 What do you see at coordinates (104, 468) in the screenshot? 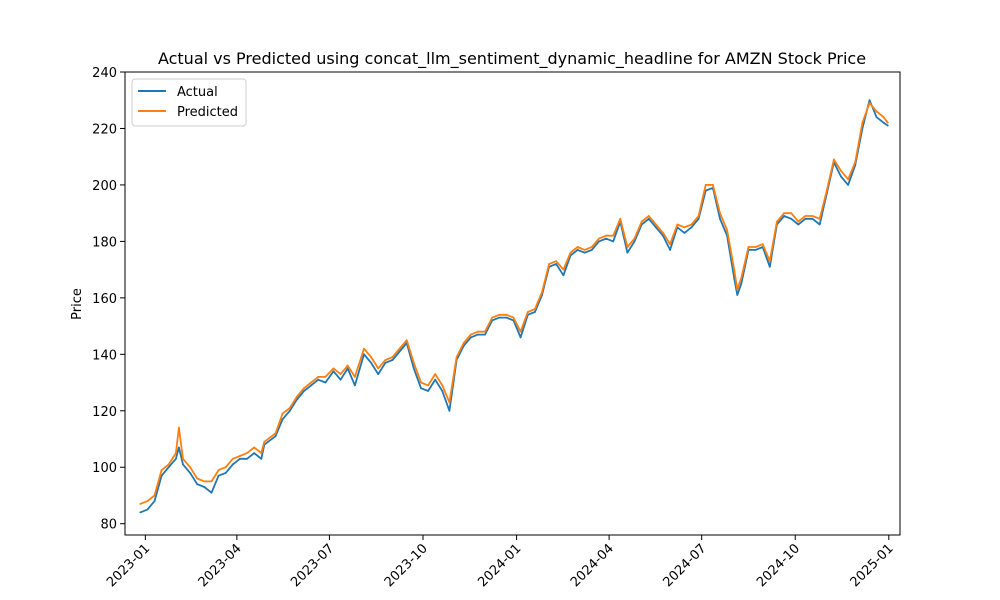
I see `y-tick-label: 100` at bounding box center [104, 468].